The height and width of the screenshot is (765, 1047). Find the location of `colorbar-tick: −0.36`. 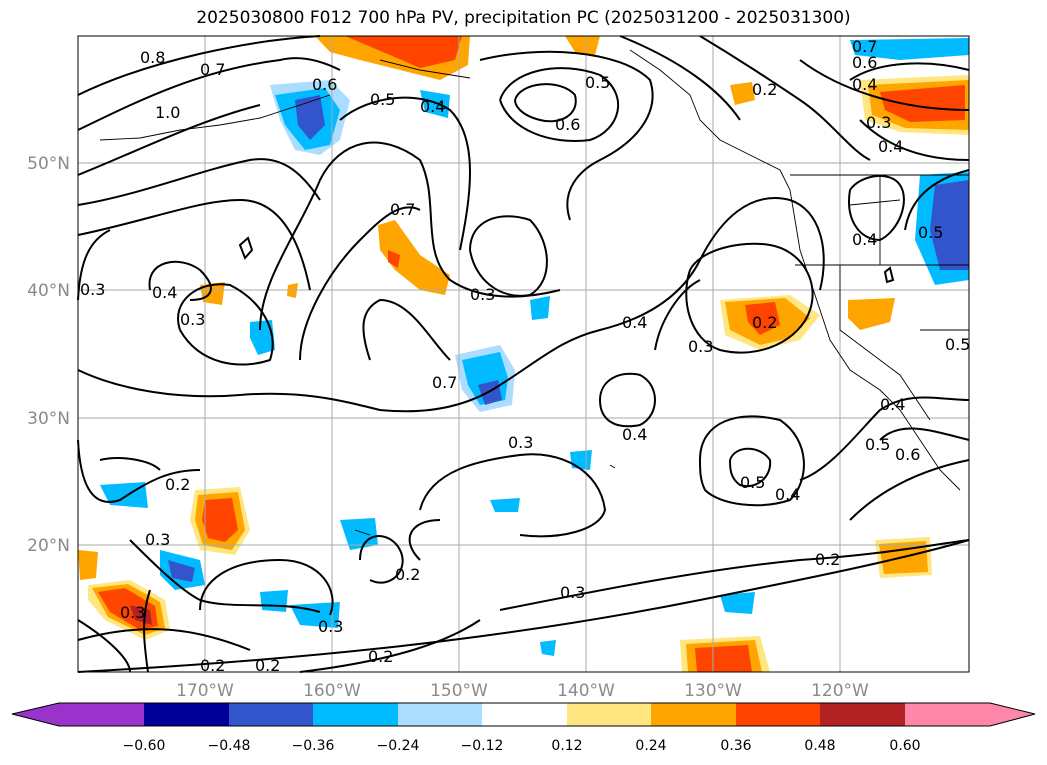

colorbar-tick: −0.36 is located at coordinates (313, 746).